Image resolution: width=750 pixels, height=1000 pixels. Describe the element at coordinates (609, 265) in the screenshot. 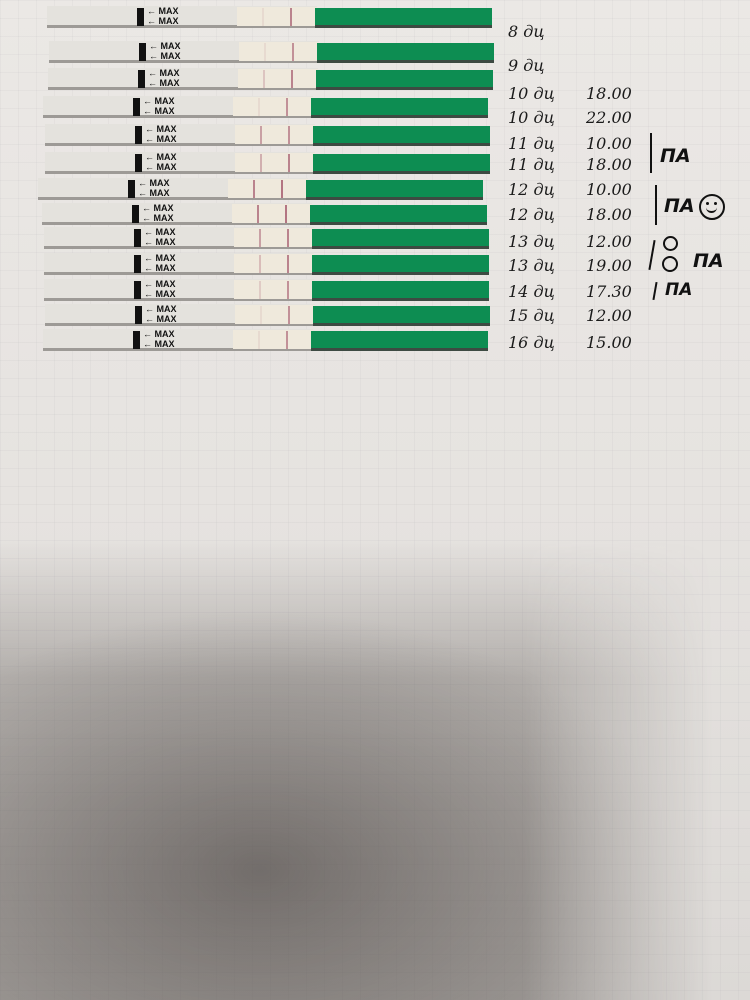

I see `test-time: 19.00` at that location.